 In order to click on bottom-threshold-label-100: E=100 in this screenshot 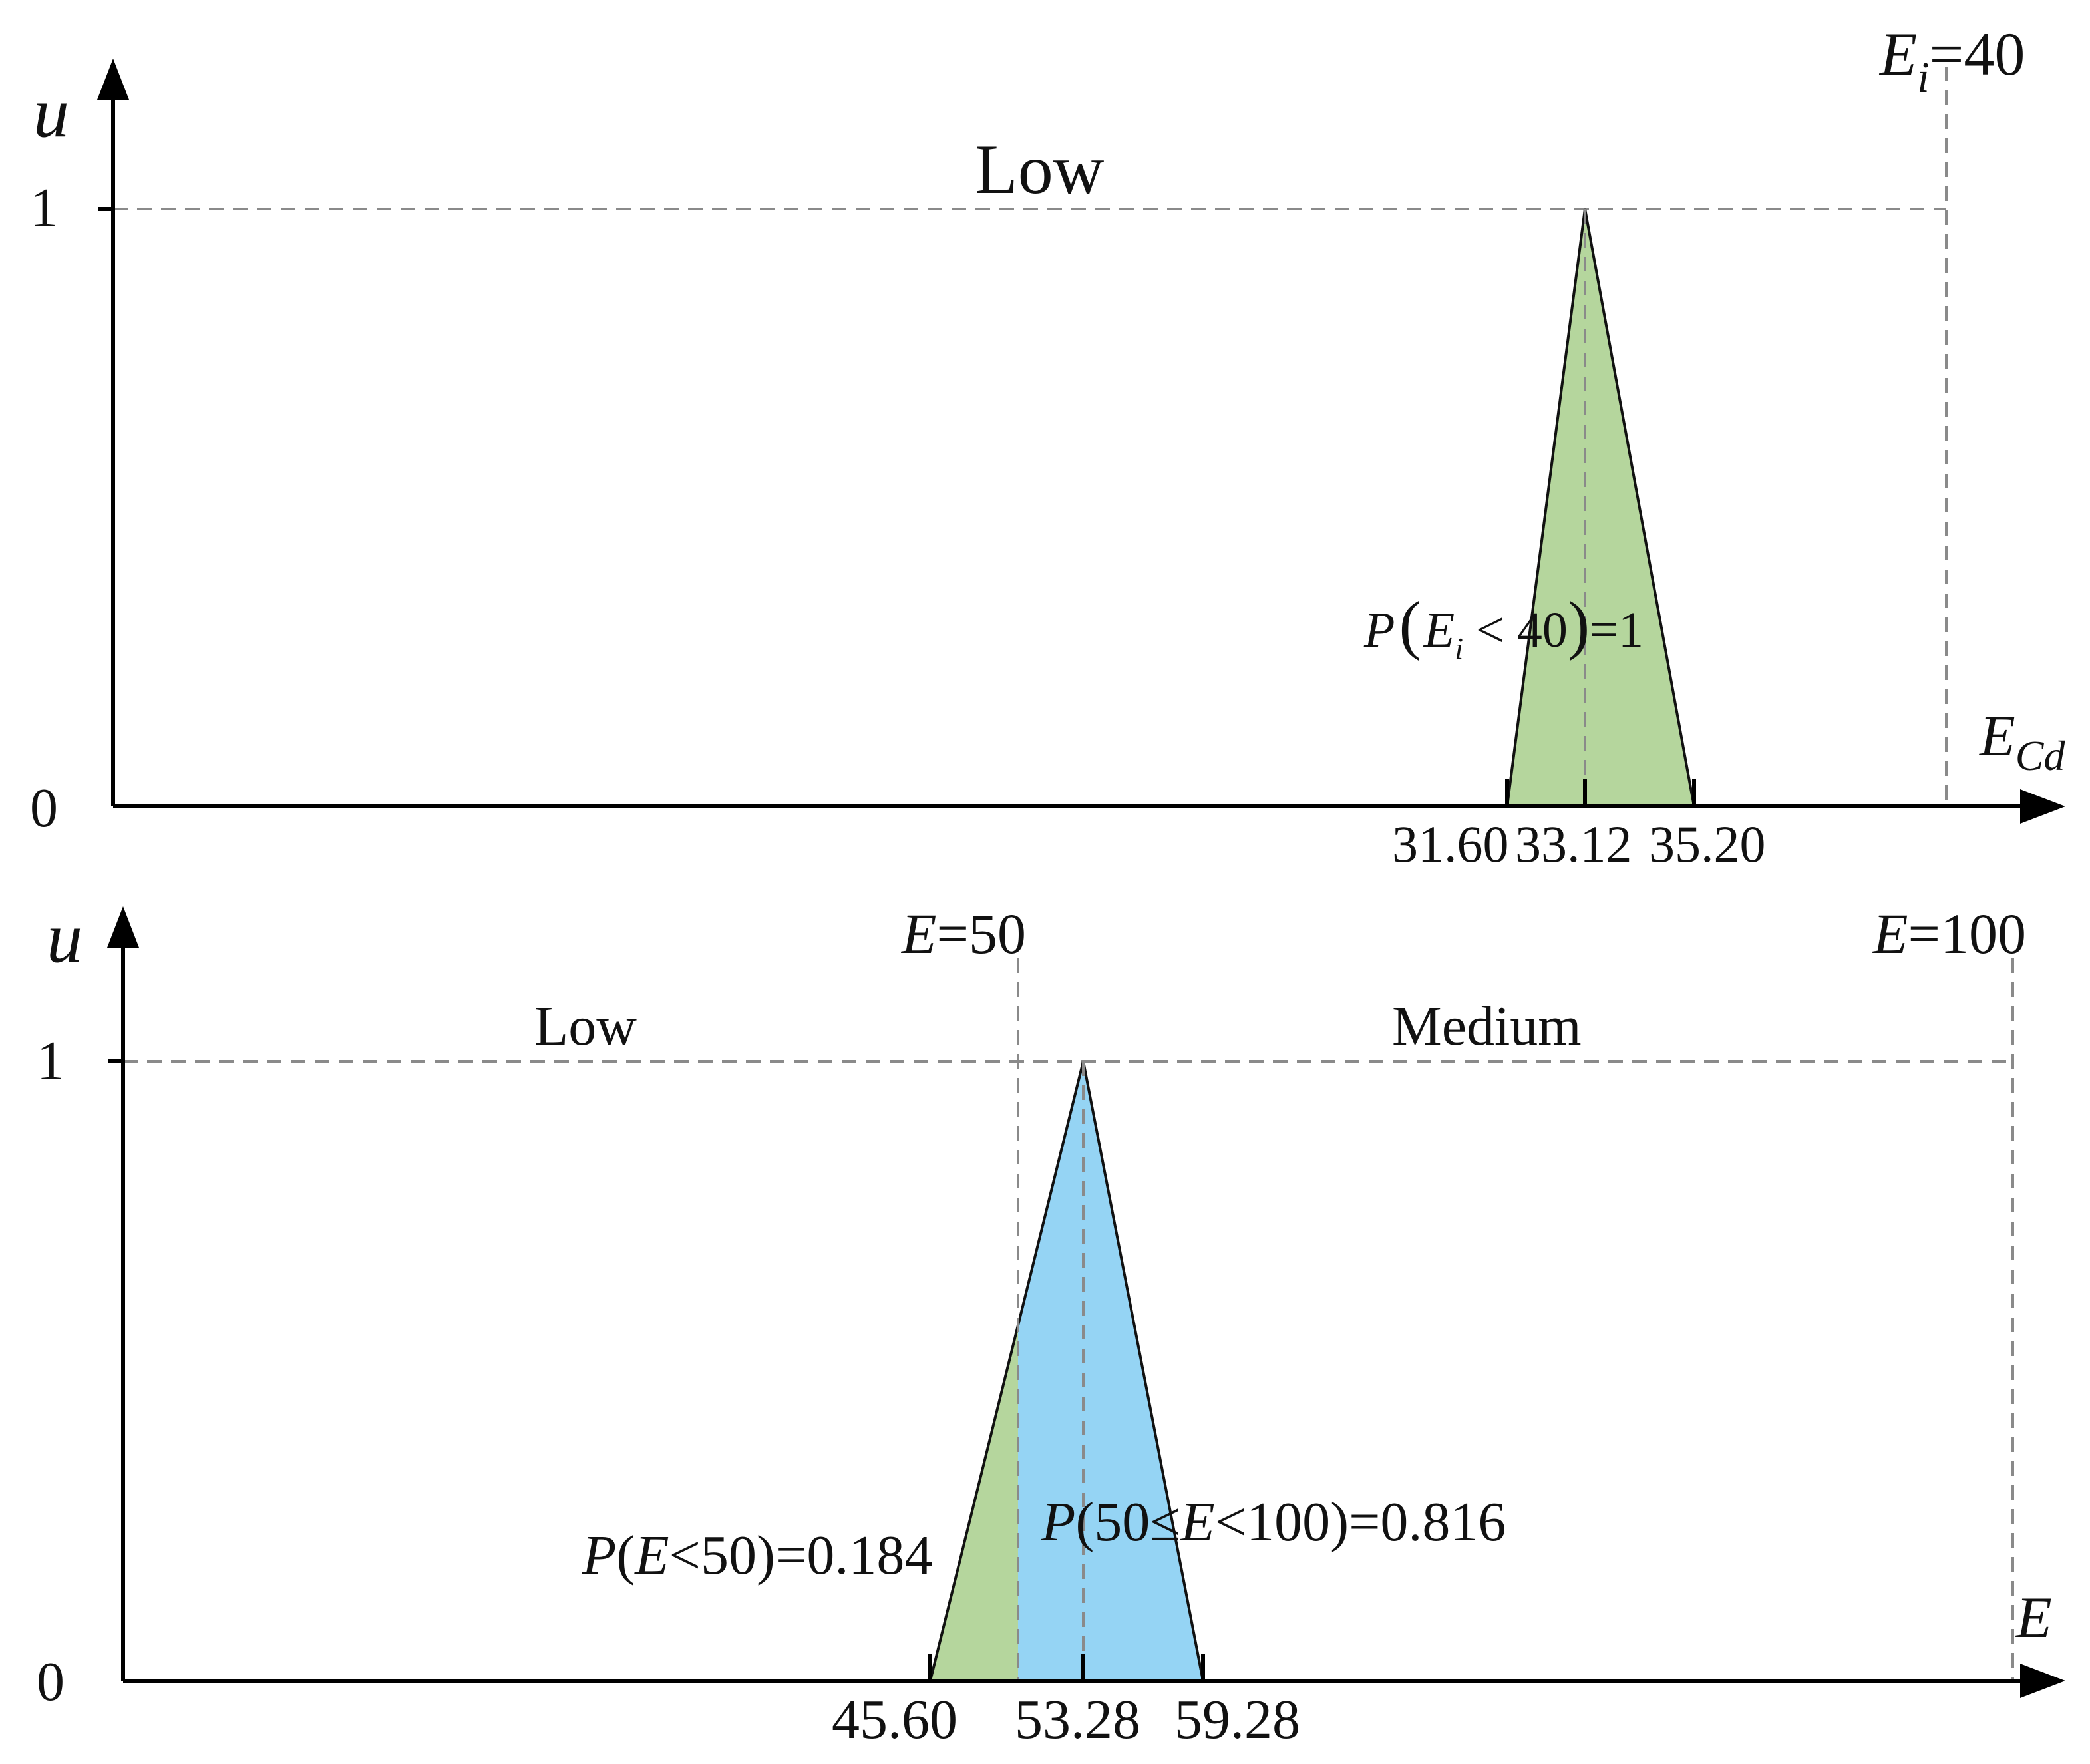, I will do `click(1949, 934)`.